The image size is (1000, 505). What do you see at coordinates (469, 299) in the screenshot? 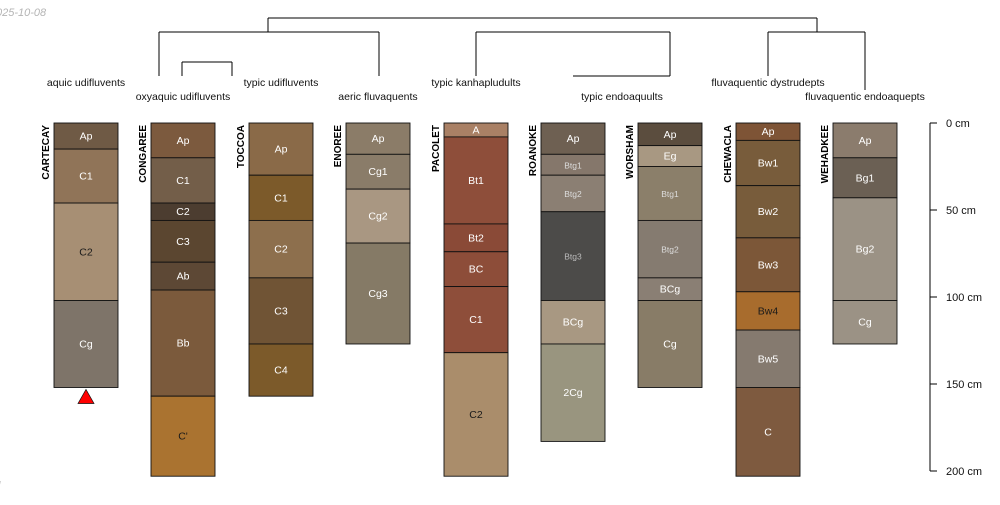
I see `profile-pacolet: A Bt1 Bt2 BC C1 C2 PACOLET` at bounding box center [469, 299].